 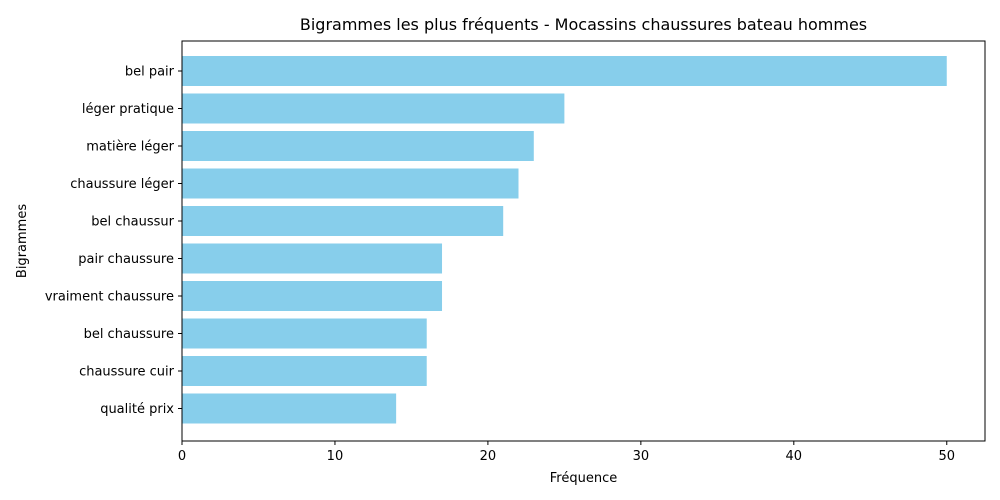 What do you see at coordinates (641, 456) in the screenshot?
I see `x-tick-label: 30` at bounding box center [641, 456].